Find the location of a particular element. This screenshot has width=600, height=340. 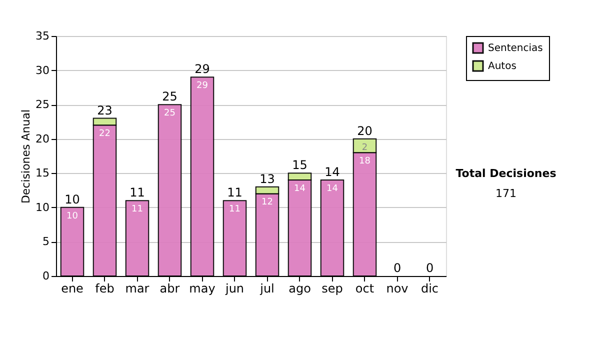

y-tick-label: 30 is located at coordinates (43, 70).